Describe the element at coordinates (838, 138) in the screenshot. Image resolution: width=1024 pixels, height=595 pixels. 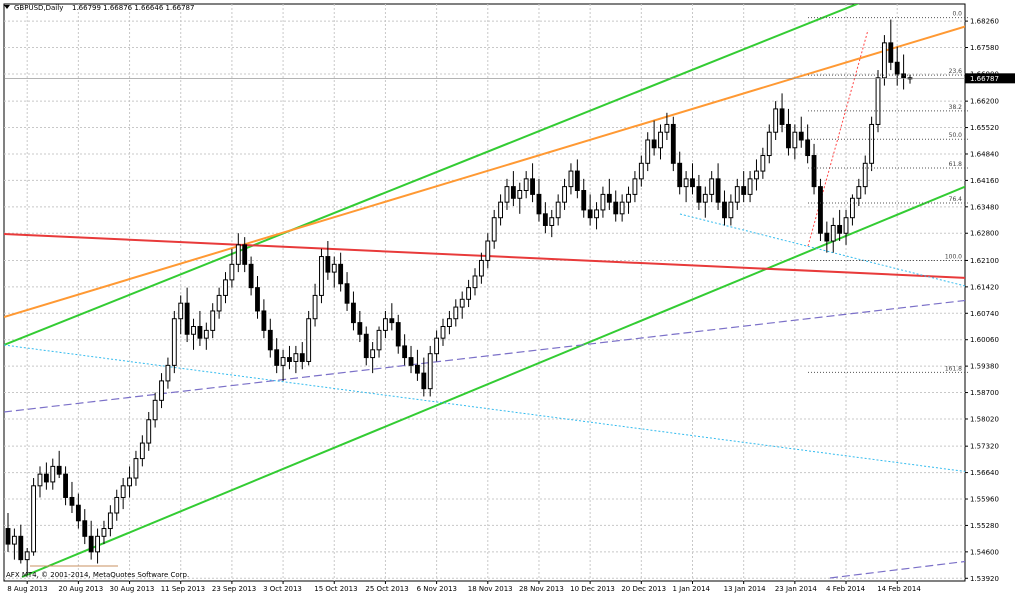
I see `red-dotted-line` at that location.